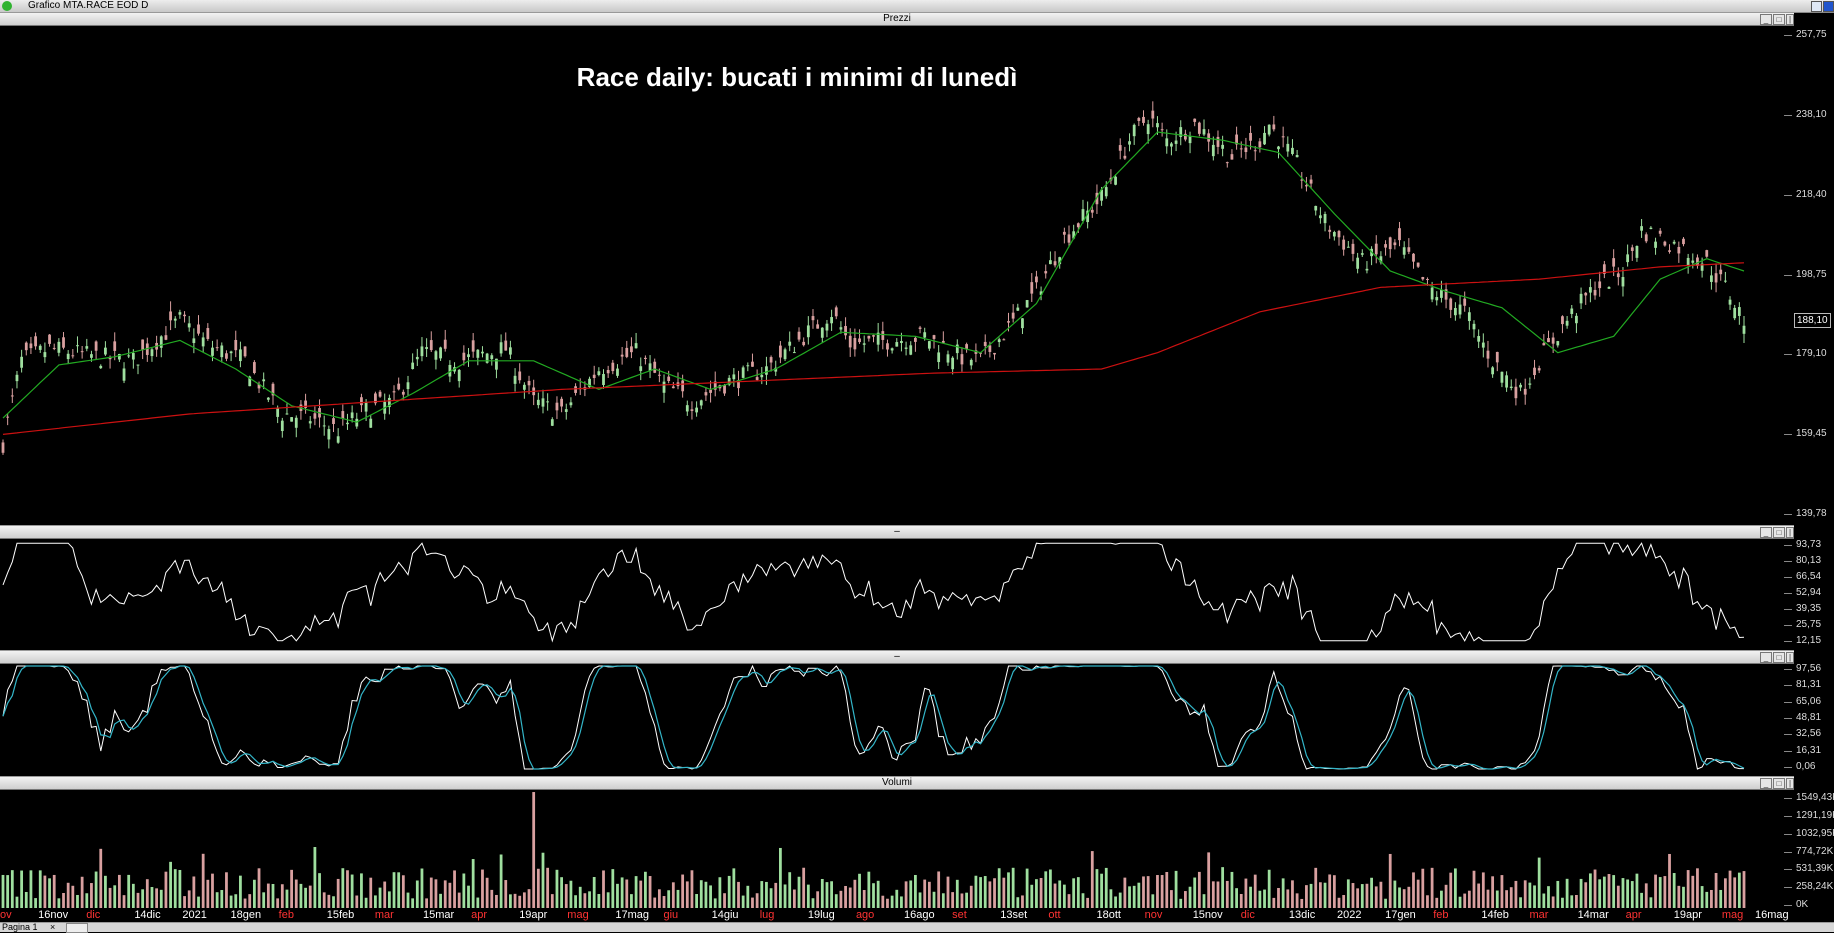  What do you see at coordinates (897, 657) in the screenshot?
I see `stochastic-pane-header: – _ □ |` at bounding box center [897, 657].